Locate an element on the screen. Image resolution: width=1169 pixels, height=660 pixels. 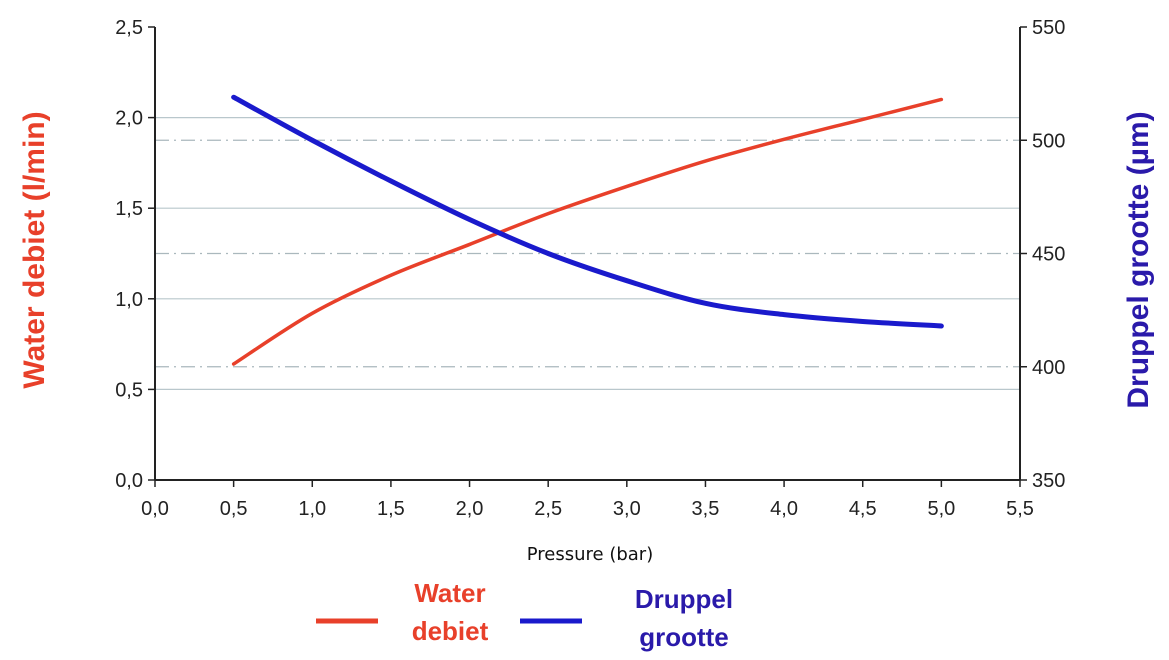
y-left-tick-label-1: 0,5 is located at coordinates (129, 390).